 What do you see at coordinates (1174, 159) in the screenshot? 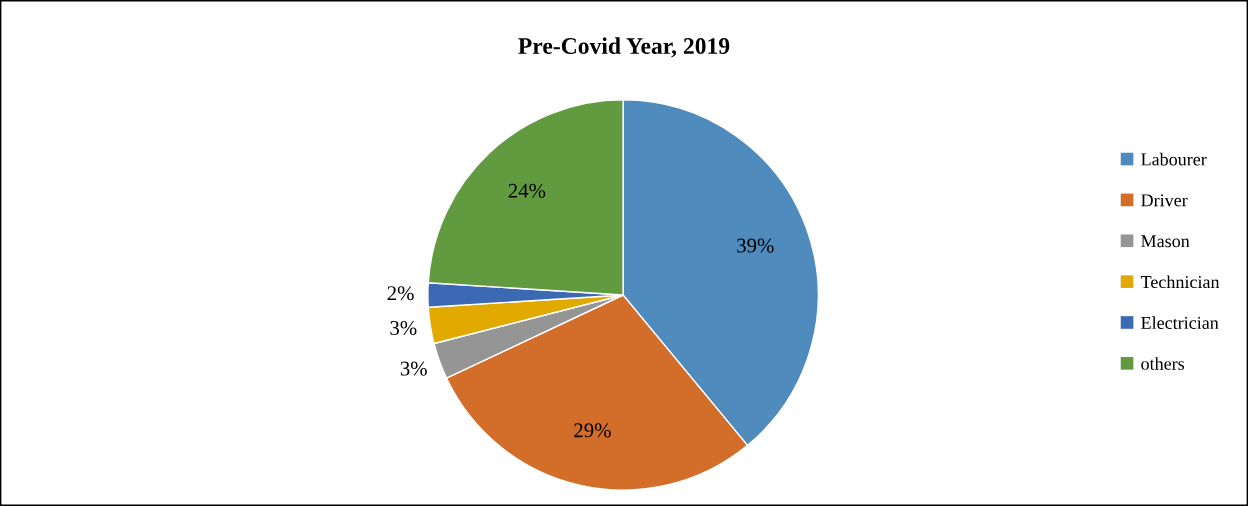
I see `legend-label: Labourer` at bounding box center [1174, 159].